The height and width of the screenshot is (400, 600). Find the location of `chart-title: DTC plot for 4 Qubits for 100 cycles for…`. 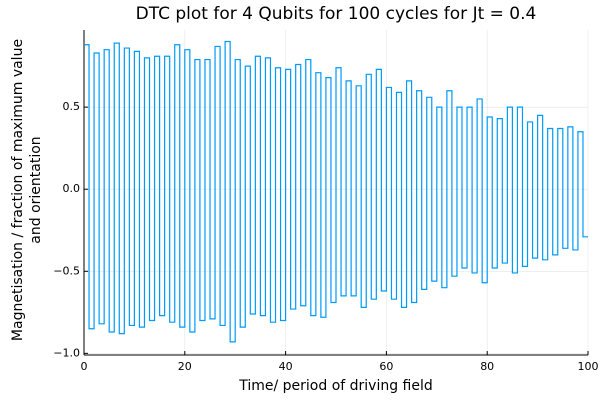

chart-title: DTC plot for 4 Qubits for 100 cycles for… is located at coordinates (336, 14).